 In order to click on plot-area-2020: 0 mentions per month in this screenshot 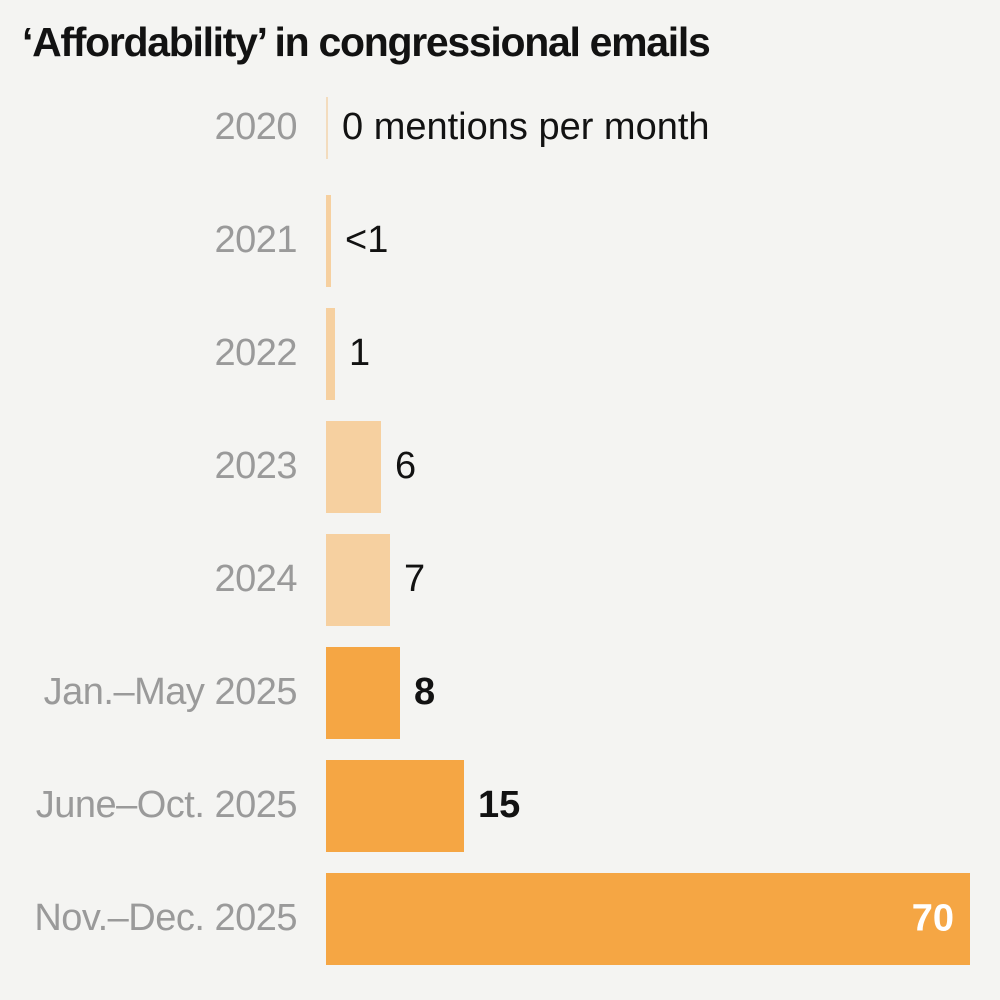, I will do `click(663, 128)`.